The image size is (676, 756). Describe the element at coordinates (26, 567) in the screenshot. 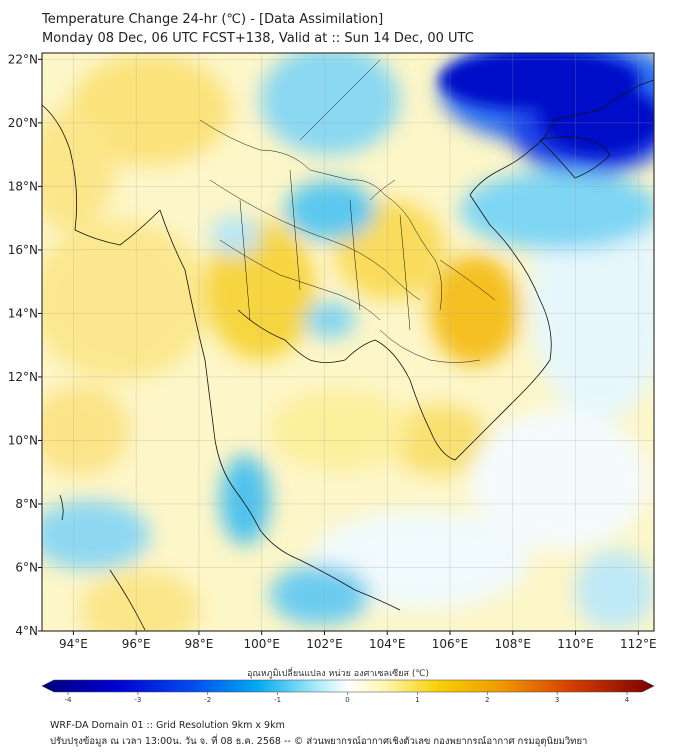

I see `lat-tick-label: 6°N` at that location.